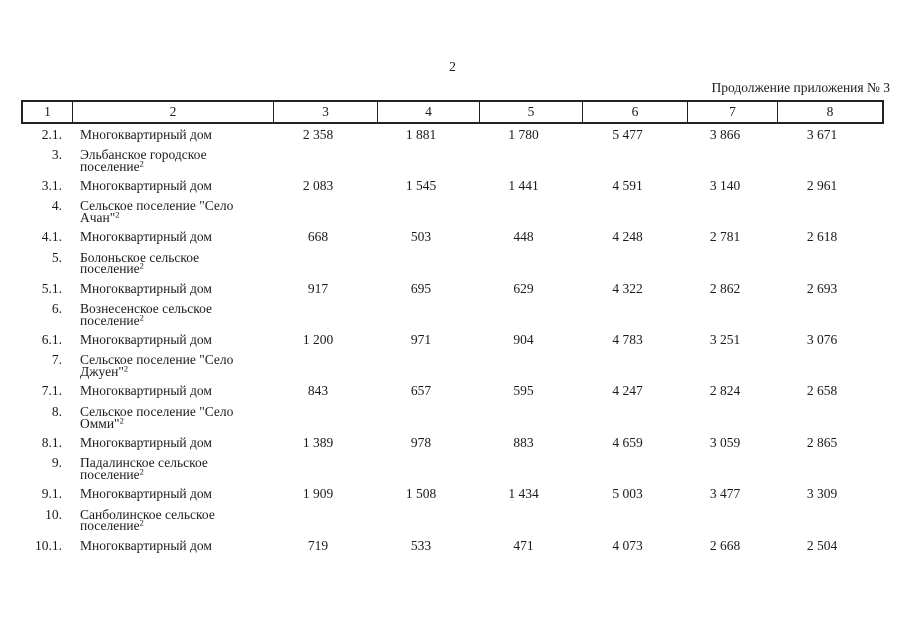 This screenshot has width=905, height=640. Describe the element at coordinates (627, 134) in the screenshot. I see `value-6: 5 477` at that location.